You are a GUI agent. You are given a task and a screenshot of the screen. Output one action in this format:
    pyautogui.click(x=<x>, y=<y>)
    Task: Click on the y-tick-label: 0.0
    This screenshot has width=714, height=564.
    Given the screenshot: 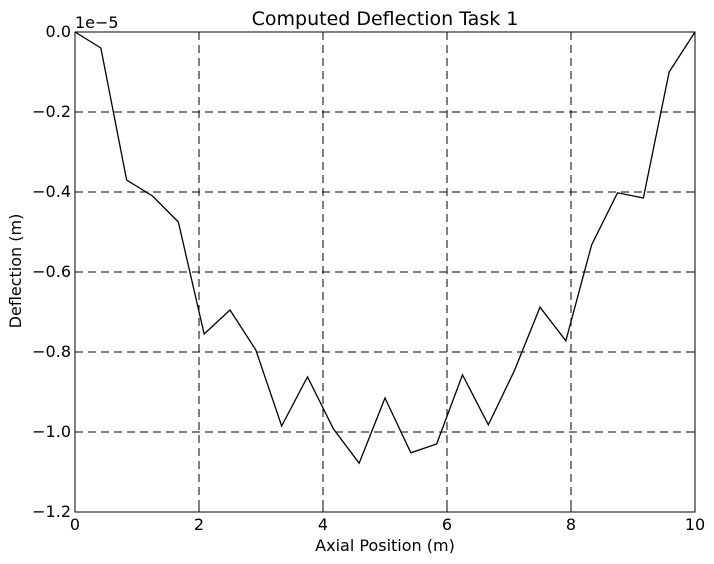 What is the action you would take?
    pyautogui.click(x=58, y=31)
    